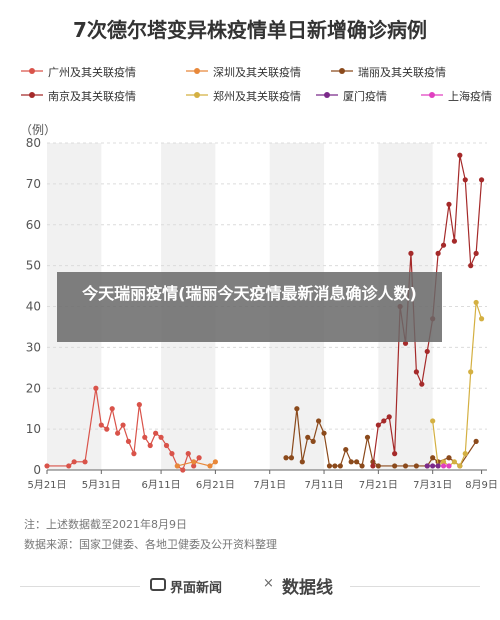  Describe the element at coordinates (158, 584) in the screenshot. I see `brand-logo-icon` at that location.